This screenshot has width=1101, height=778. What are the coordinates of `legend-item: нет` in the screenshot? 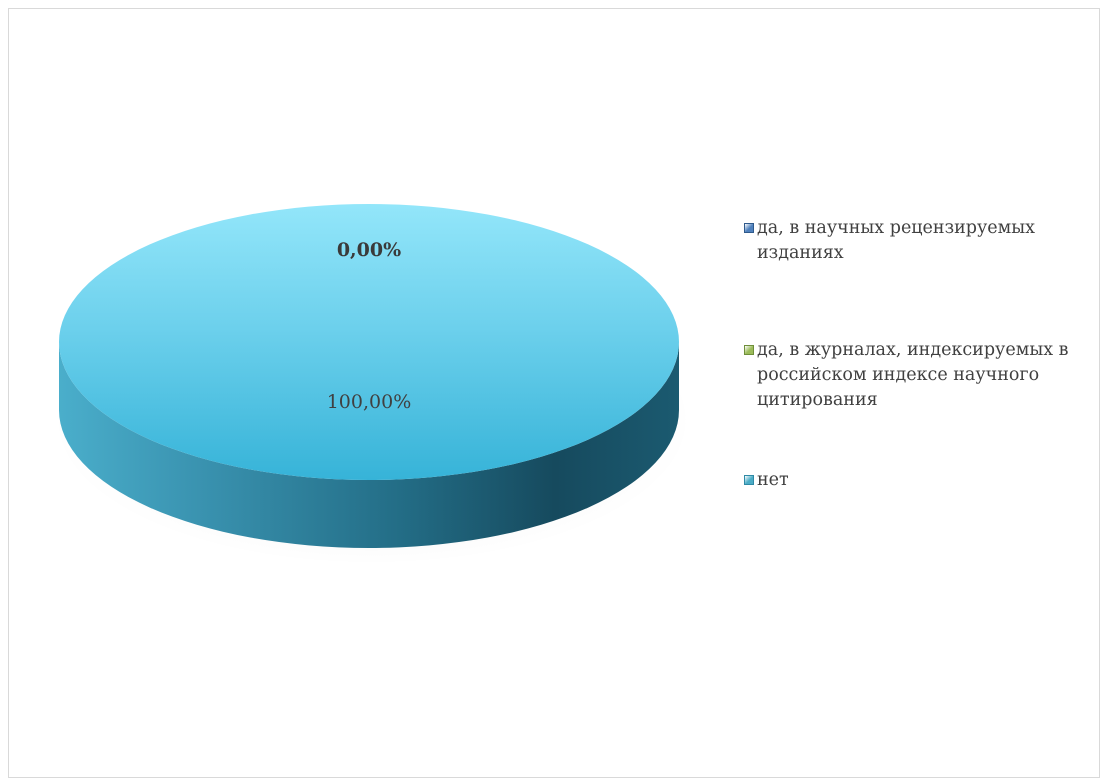 It's located at (766, 480).